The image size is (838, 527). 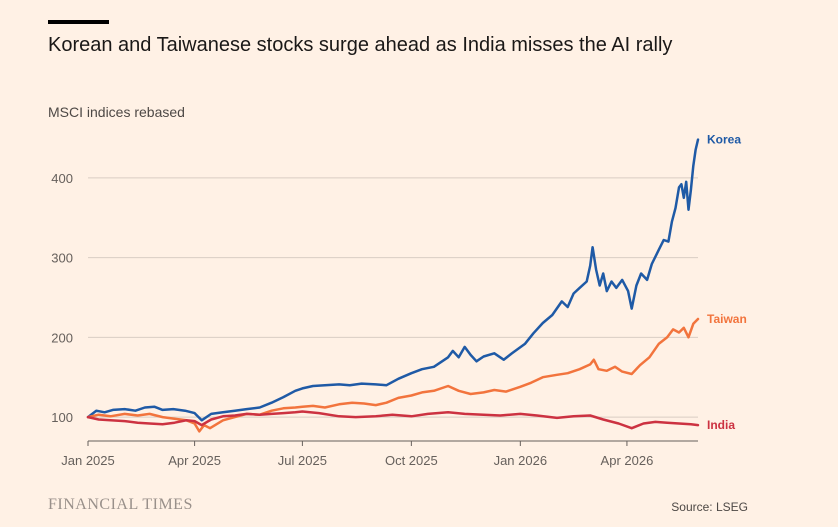 What do you see at coordinates (194, 460) in the screenshot?
I see `x-tick-label: Apr 2025` at bounding box center [194, 460].